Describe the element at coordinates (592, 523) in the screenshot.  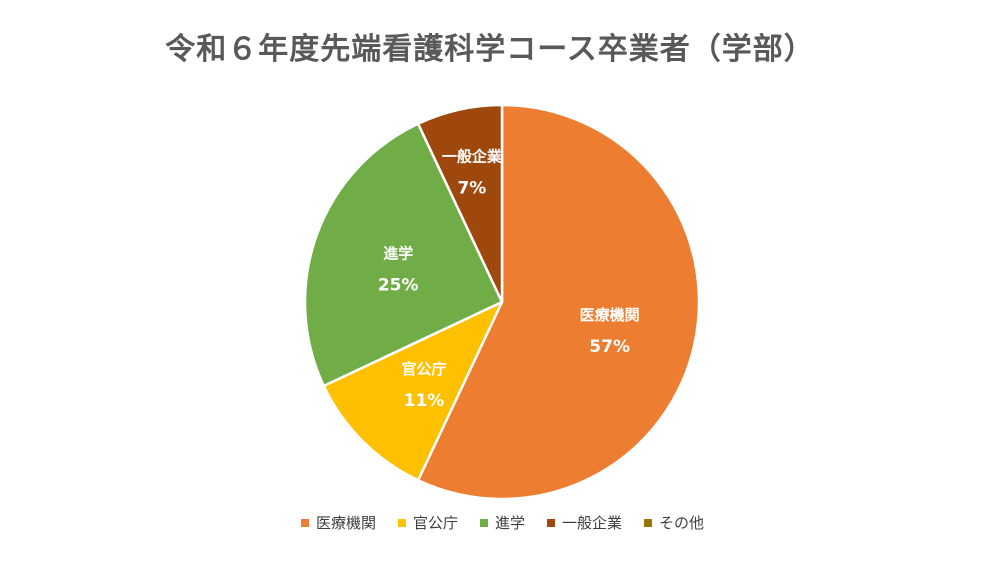
I see `legend-label-ippan-kigyo: 一般企業` at that location.